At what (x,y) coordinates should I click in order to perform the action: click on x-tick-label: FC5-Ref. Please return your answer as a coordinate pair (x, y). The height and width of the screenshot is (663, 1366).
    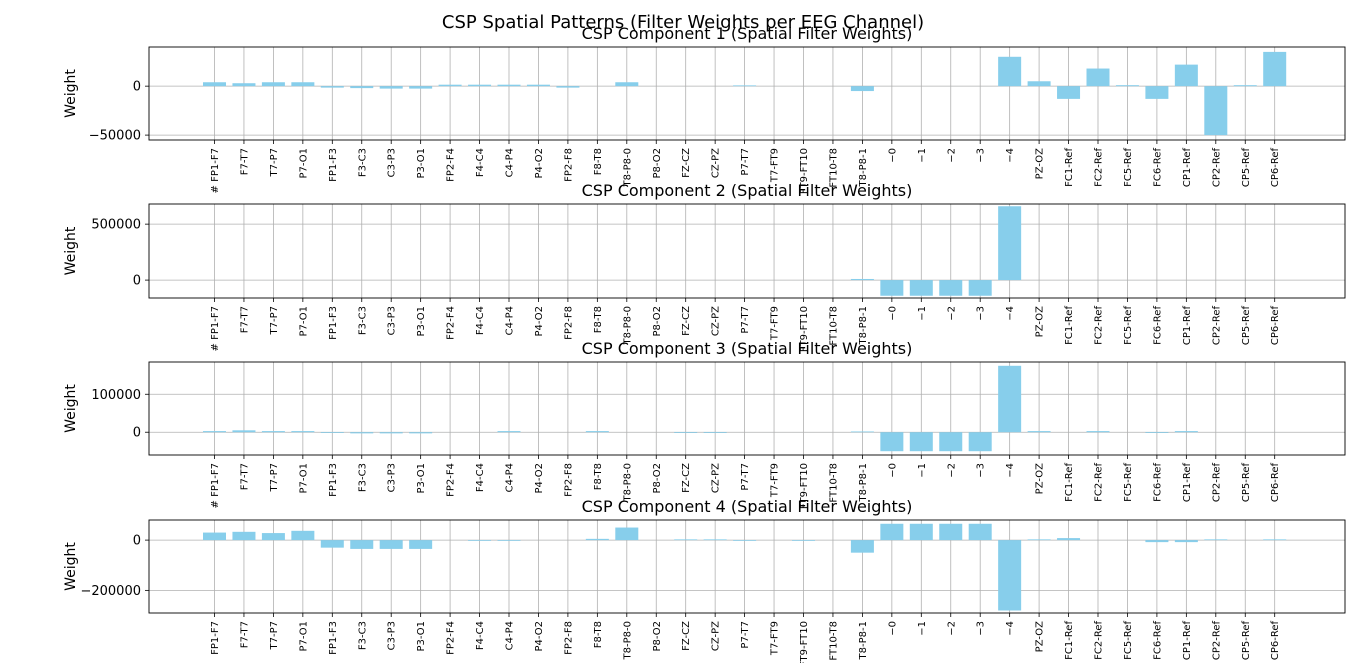
    Looking at the image, I should click on (1128, 640).